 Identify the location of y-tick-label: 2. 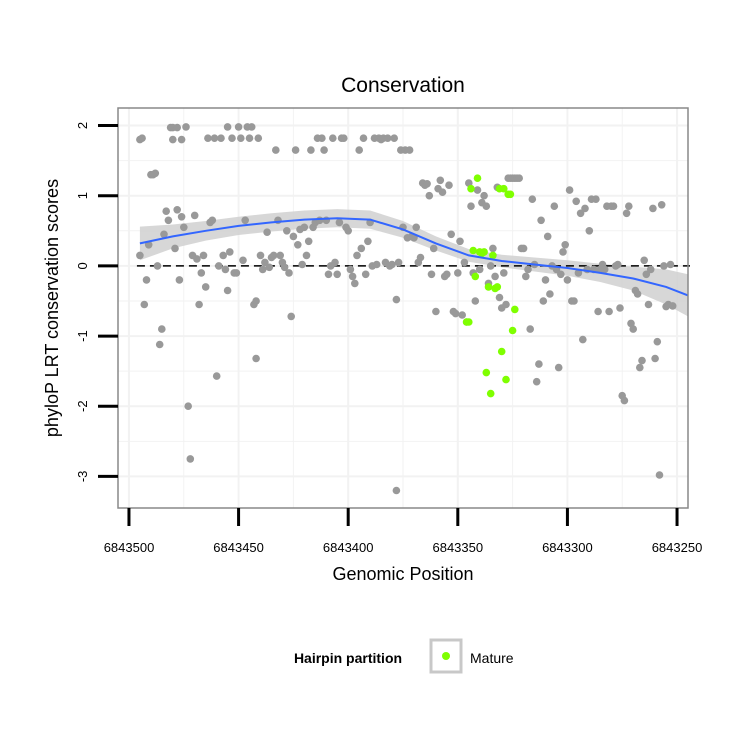
(82, 125).